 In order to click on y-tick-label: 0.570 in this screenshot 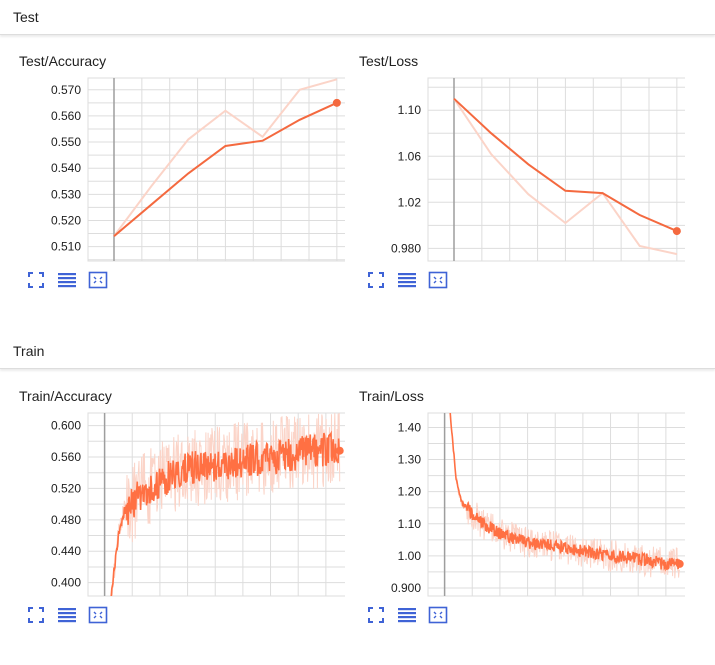, I will do `click(66, 90)`.